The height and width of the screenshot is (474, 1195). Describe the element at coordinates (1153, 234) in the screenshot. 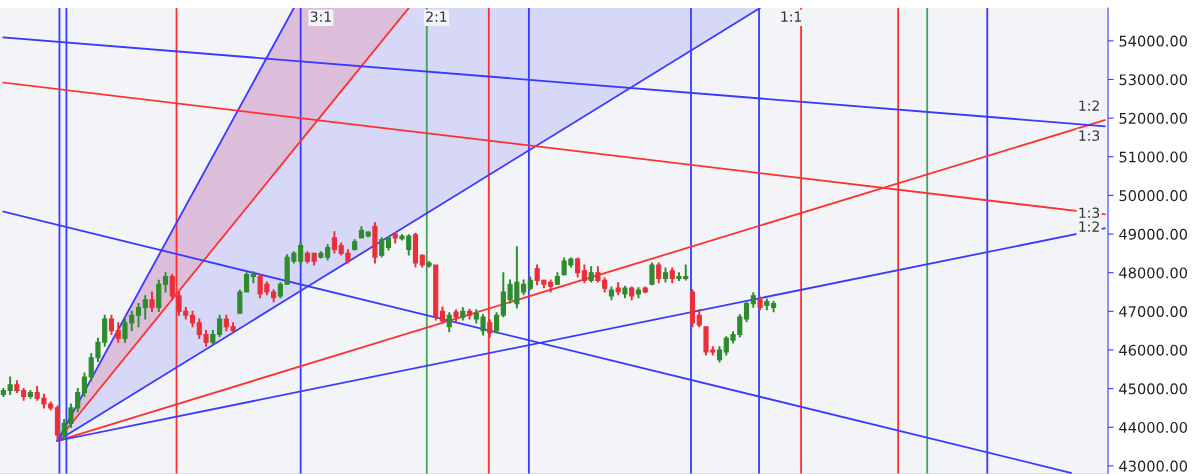

I see `y-tick-label: 49000.00` at that location.